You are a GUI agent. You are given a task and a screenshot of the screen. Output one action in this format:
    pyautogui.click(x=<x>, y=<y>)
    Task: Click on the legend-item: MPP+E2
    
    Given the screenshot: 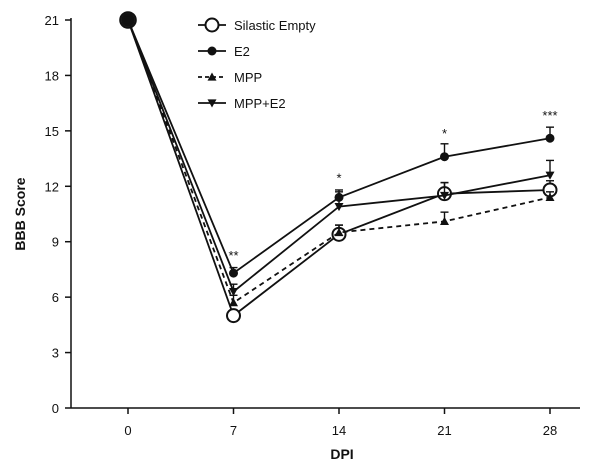 What is the action you would take?
    pyautogui.click(x=242, y=103)
    